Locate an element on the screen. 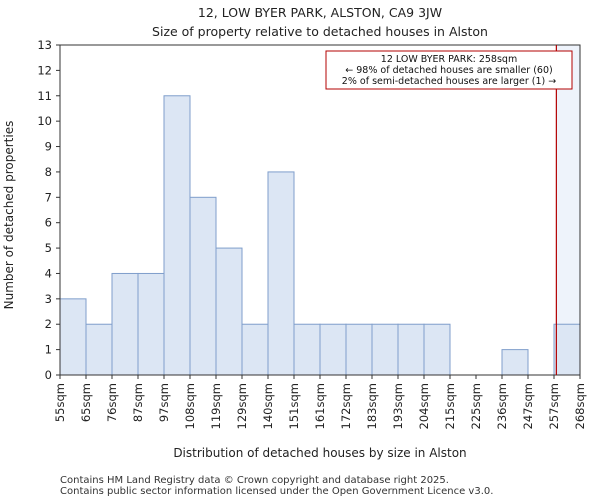 This screenshot has height=500, width=600. x-tick-label: 183sqm is located at coordinates (372, 406).